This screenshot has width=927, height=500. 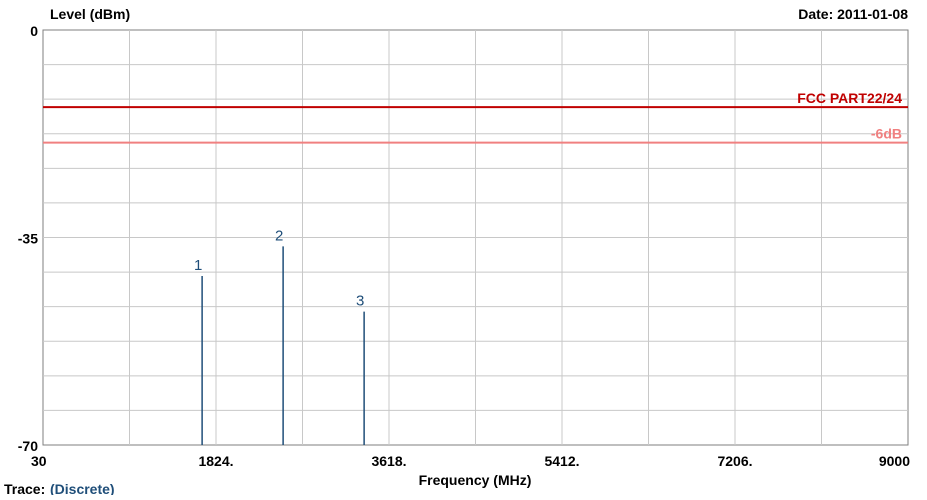 What do you see at coordinates (360, 301) in the screenshot?
I see `signal-marker-label: 3` at bounding box center [360, 301].